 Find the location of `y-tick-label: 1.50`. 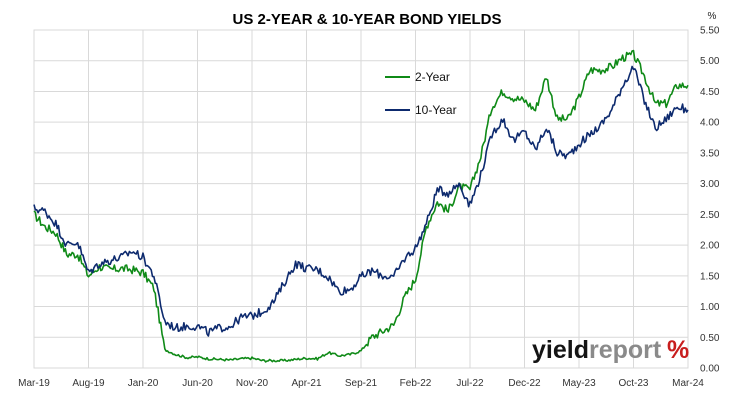

y-tick-label: 1.50 is located at coordinates (710, 276).